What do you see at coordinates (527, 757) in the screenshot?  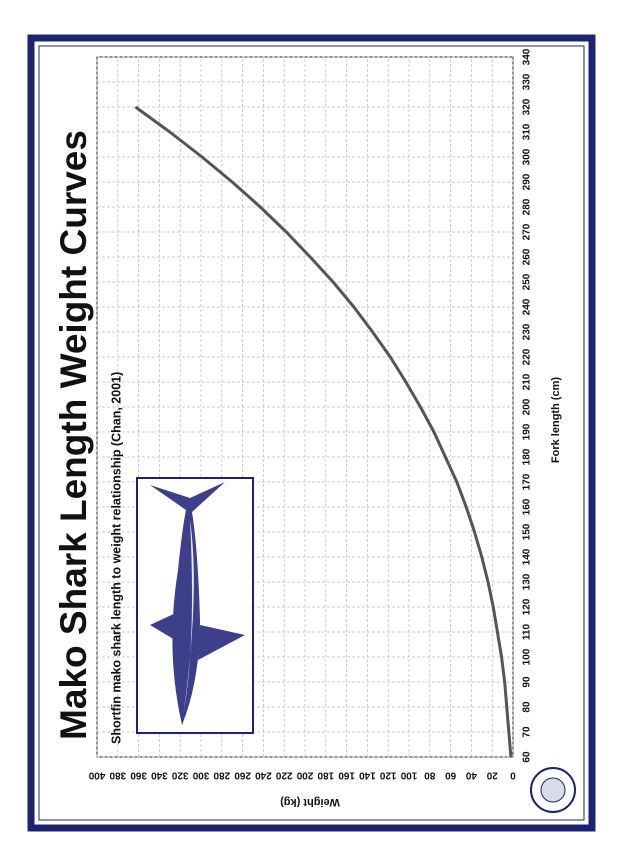 I see `x-tick-label: 60` at bounding box center [527, 757].